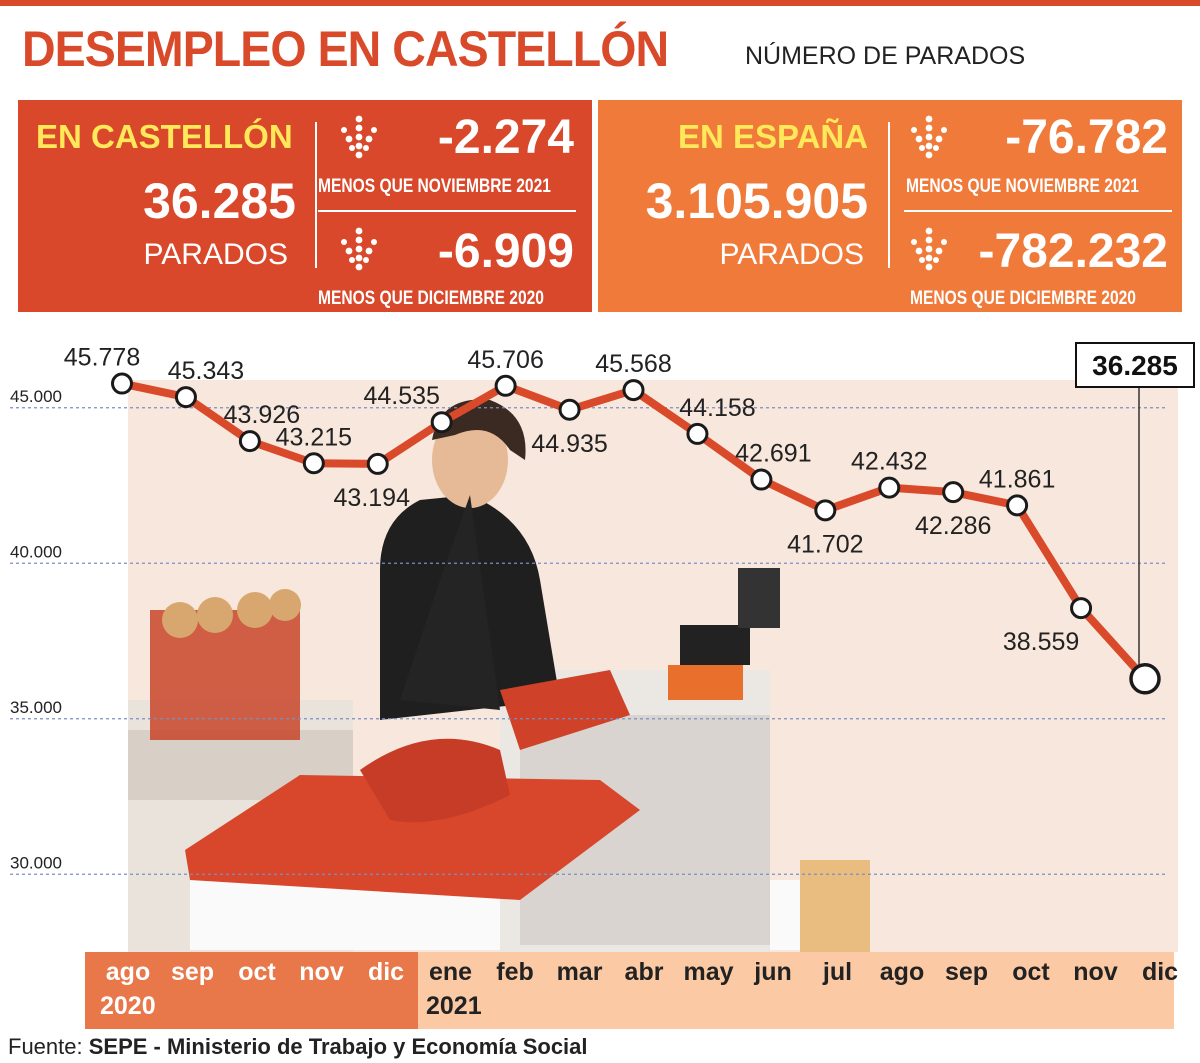 The width and height of the screenshot is (1200, 1063). Describe the element at coordinates (206, 371) in the screenshot. I see `data-label: 45.343` at that location.